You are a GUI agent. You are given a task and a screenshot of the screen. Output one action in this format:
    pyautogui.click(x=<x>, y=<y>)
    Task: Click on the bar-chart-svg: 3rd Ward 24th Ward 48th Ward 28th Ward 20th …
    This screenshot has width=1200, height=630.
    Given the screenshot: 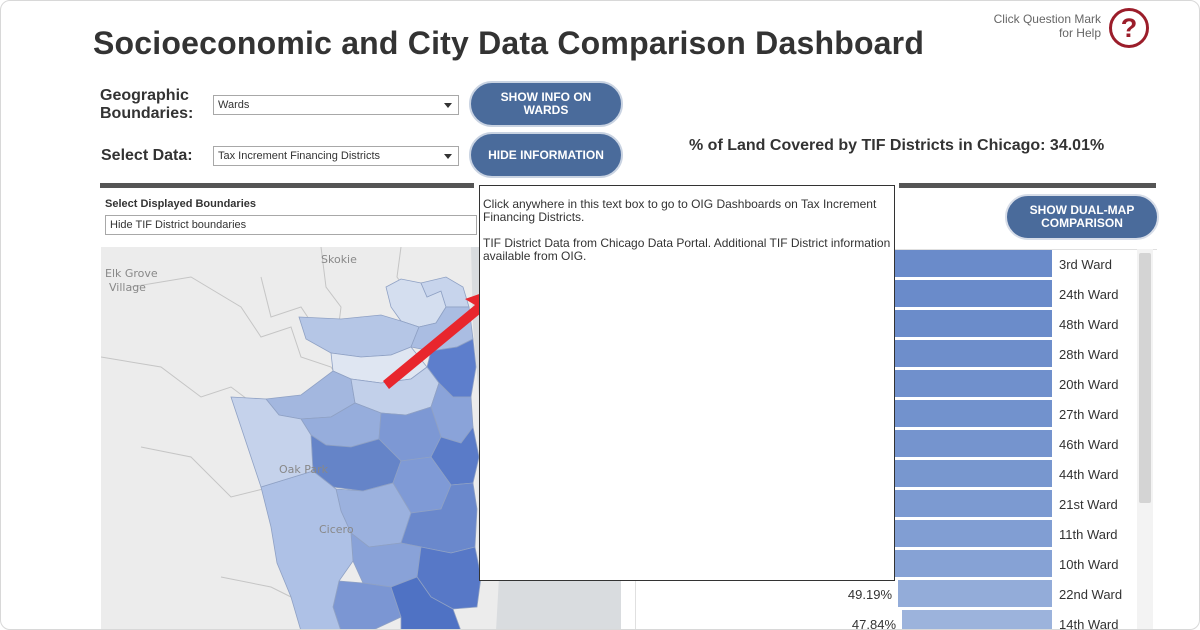 What is the action you would take?
    pyautogui.click(x=985, y=440)
    